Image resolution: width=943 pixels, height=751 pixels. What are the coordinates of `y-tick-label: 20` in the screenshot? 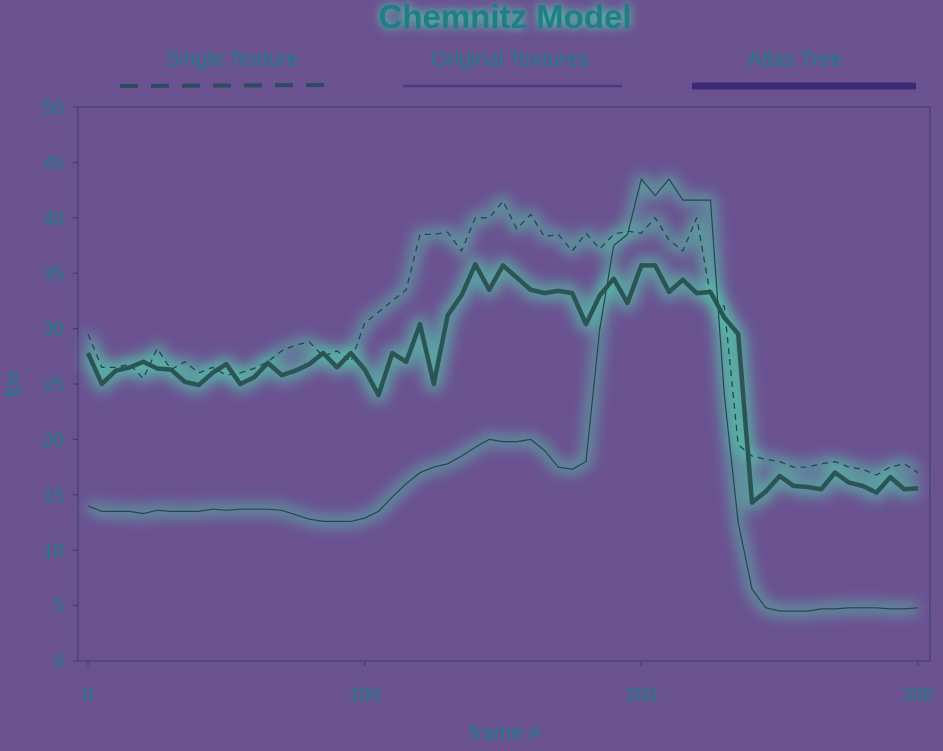 It's located at (53, 440).